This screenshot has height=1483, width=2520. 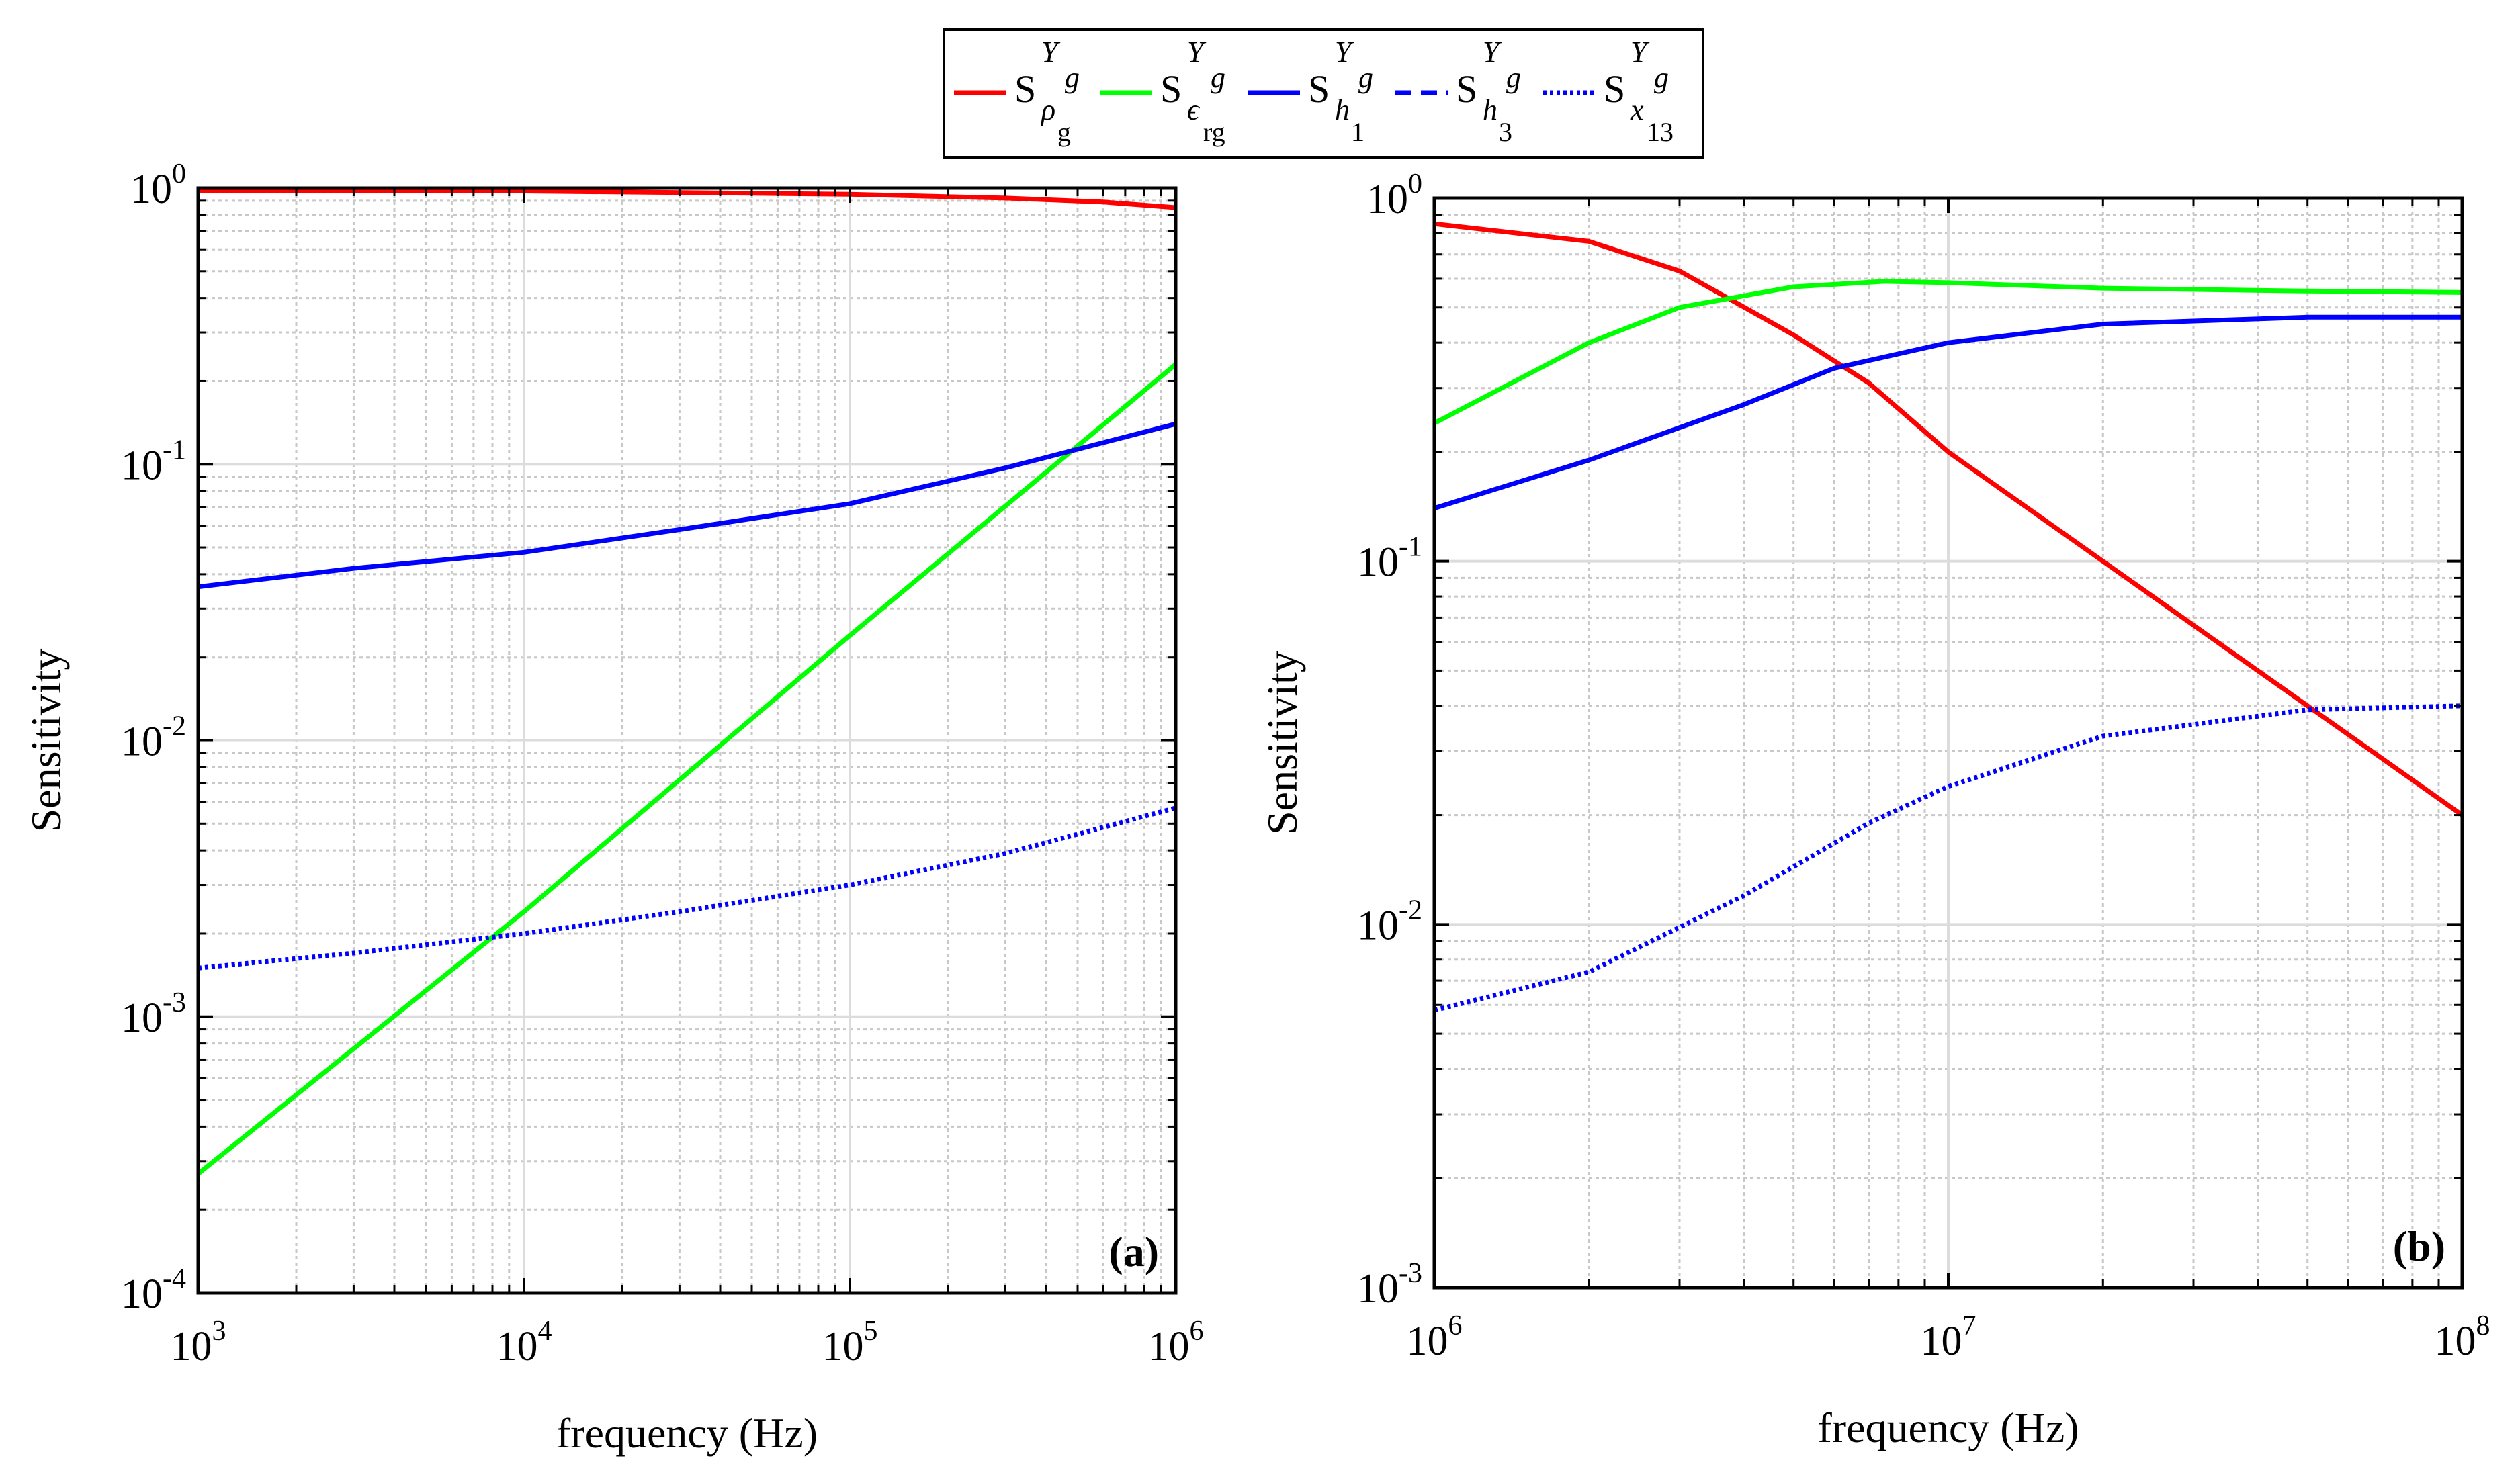 What do you see at coordinates (1047, 109) in the screenshot?
I see `legend-label-sub: ρ` at bounding box center [1047, 109].